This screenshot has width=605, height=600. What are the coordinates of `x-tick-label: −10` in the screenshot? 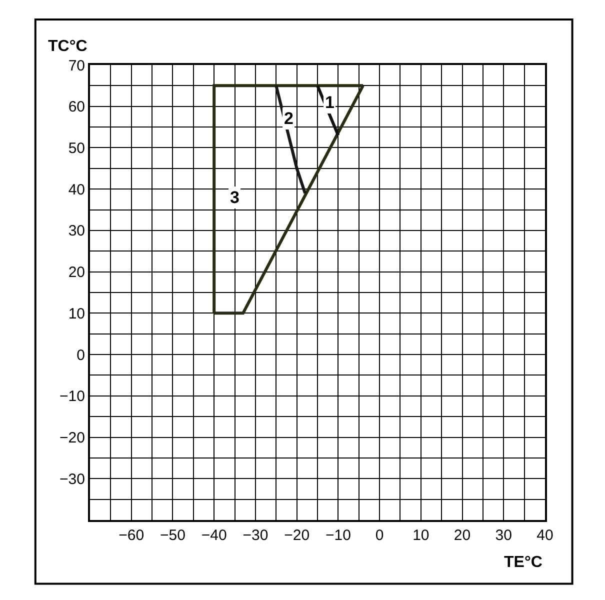 It's located at (338, 535).